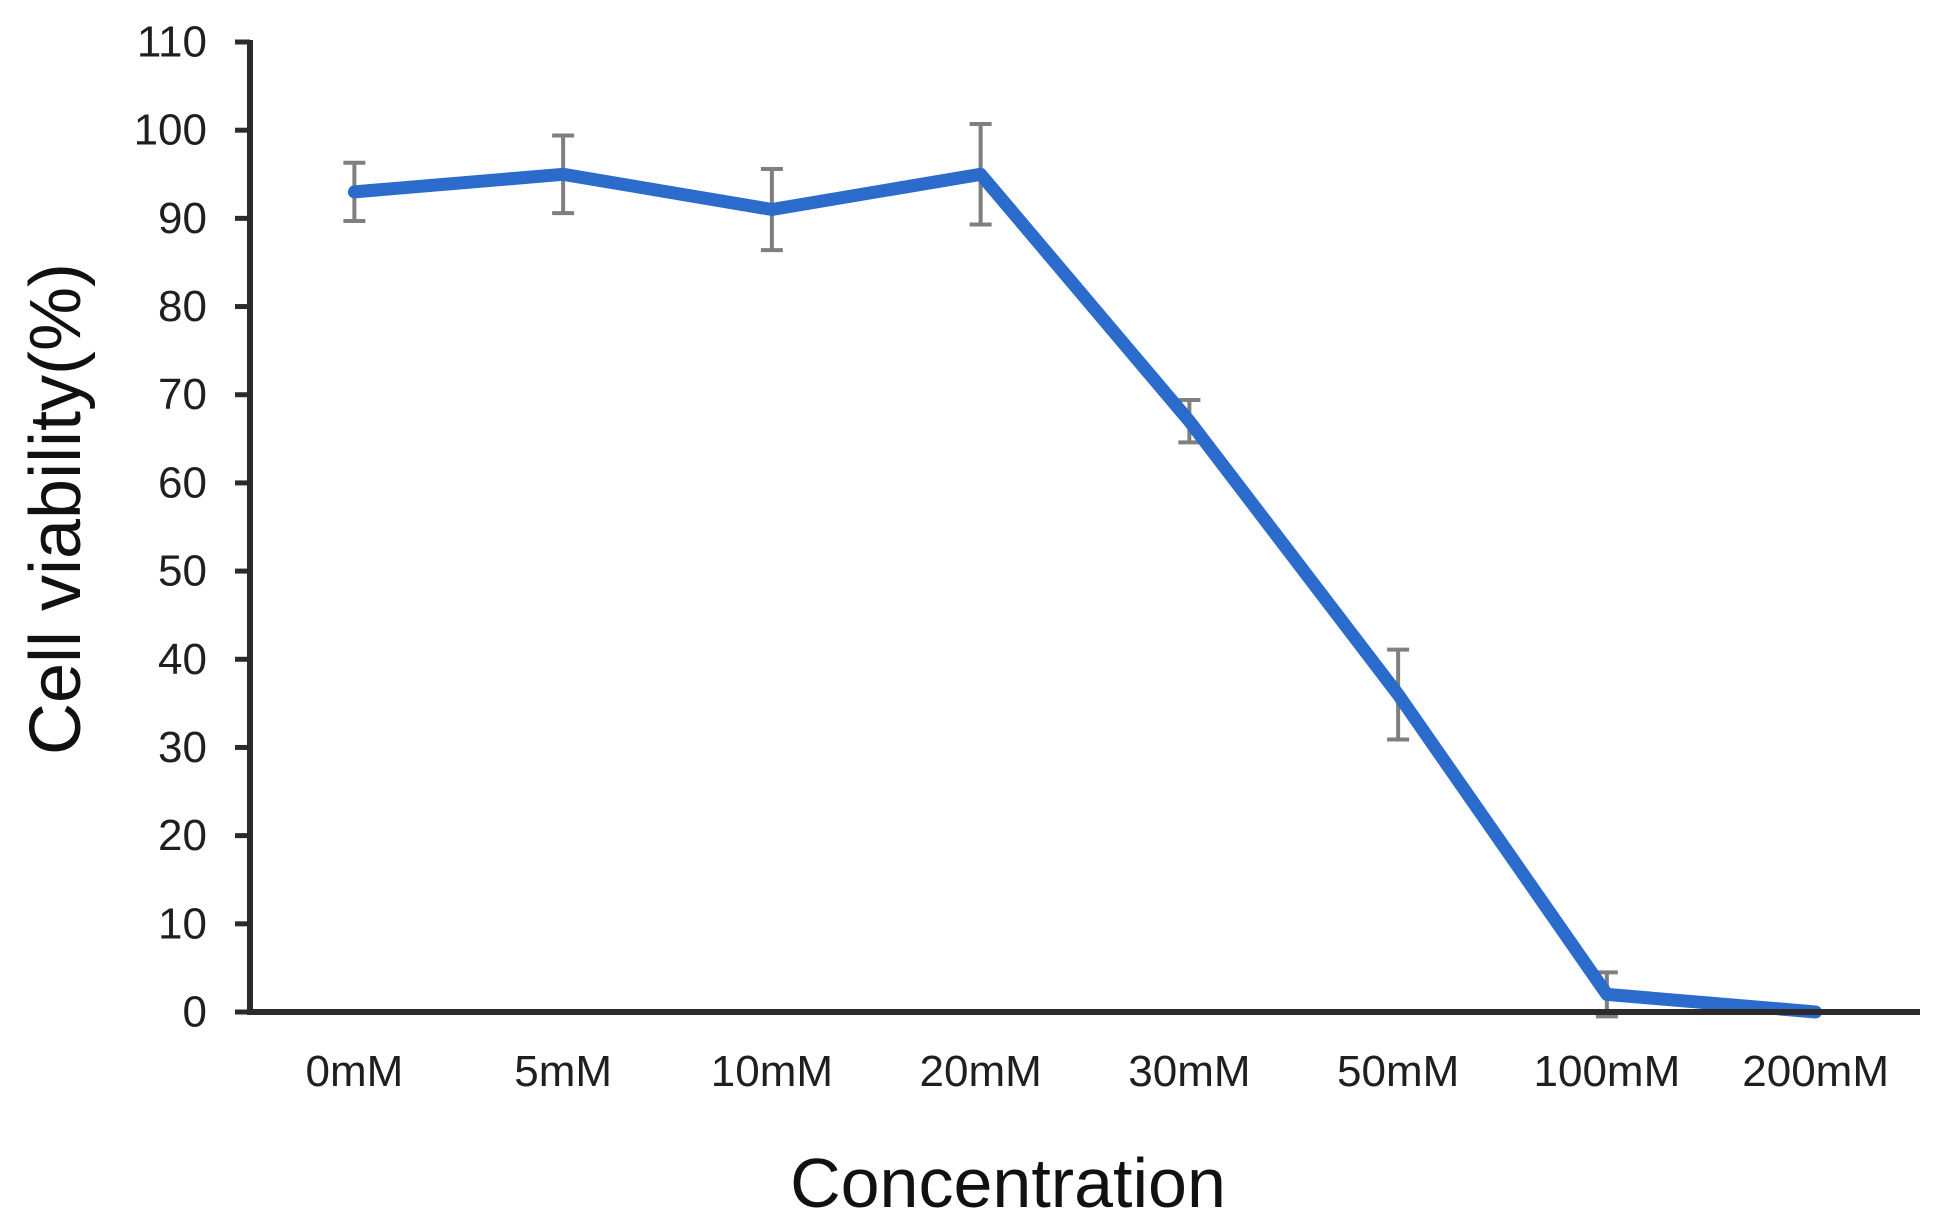 The image size is (1938, 1231). What do you see at coordinates (182, 394) in the screenshot?
I see `y-tick-label: 70` at bounding box center [182, 394].